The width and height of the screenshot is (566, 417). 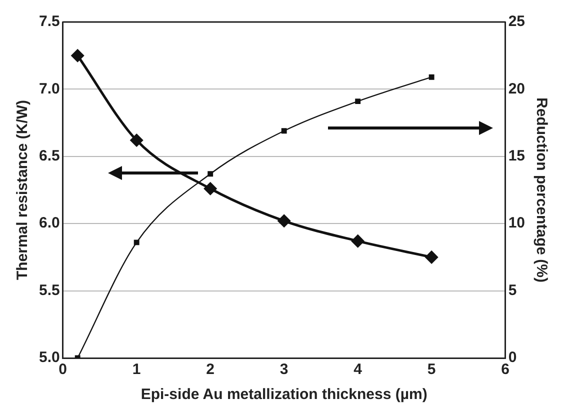 What do you see at coordinates (512, 290) in the screenshot?
I see `y2-tick-label: 5` at bounding box center [512, 290].